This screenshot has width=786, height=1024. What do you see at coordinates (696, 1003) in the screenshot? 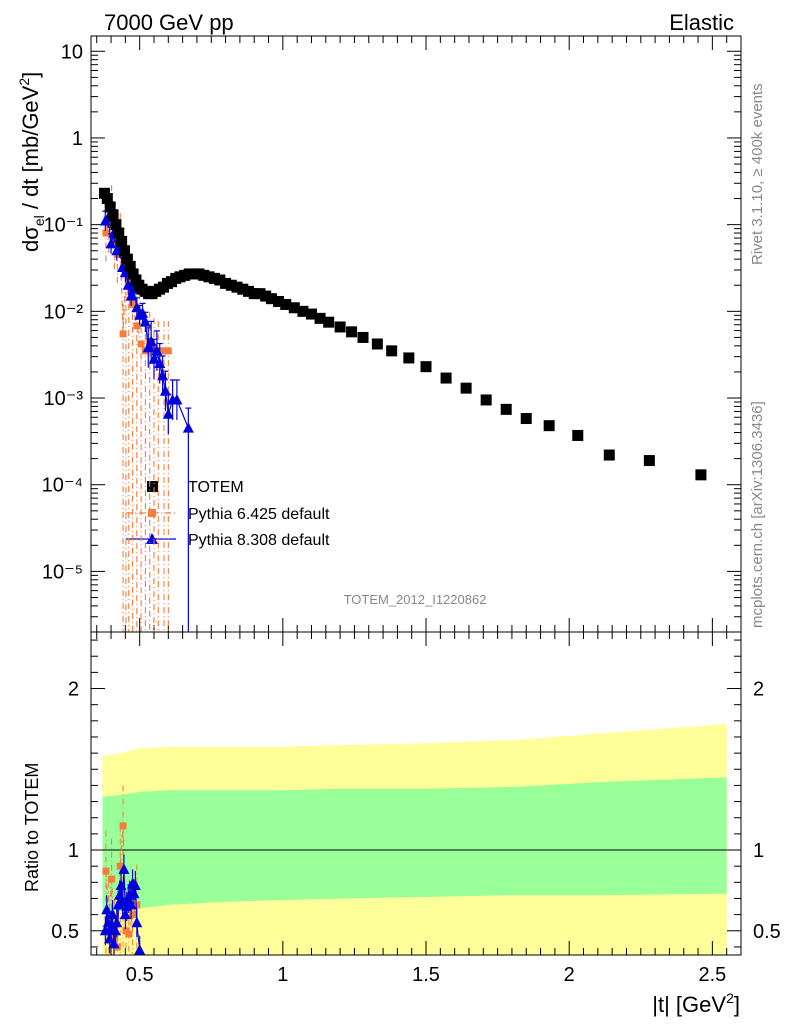
I see `x-axis-title: |t| [GeV2]` at bounding box center [696, 1003].